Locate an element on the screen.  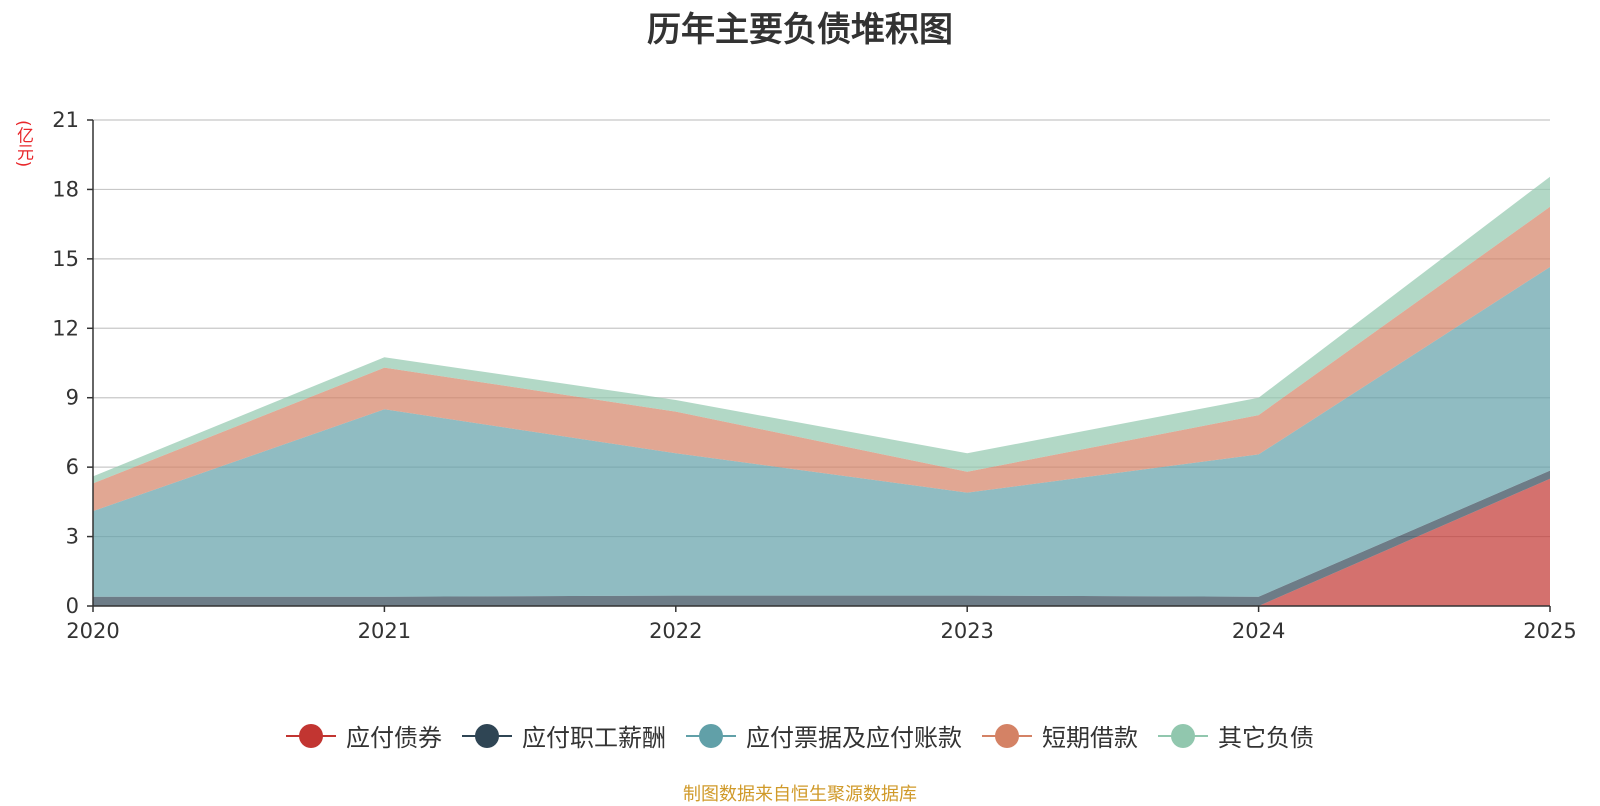
legend-item-2: 应付职工薪酬 is located at coordinates (564, 735).